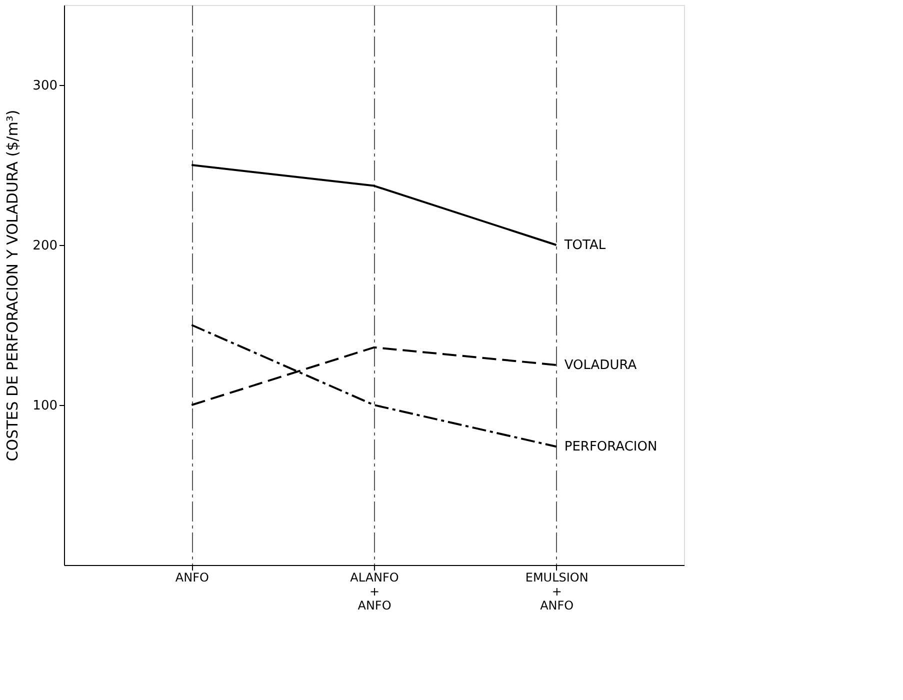 Image resolution: width=903 pixels, height=700 pixels. What do you see at coordinates (584, 245) in the screenshot?
I see `series-label: TOTAL` at bounding box center [584, 245].